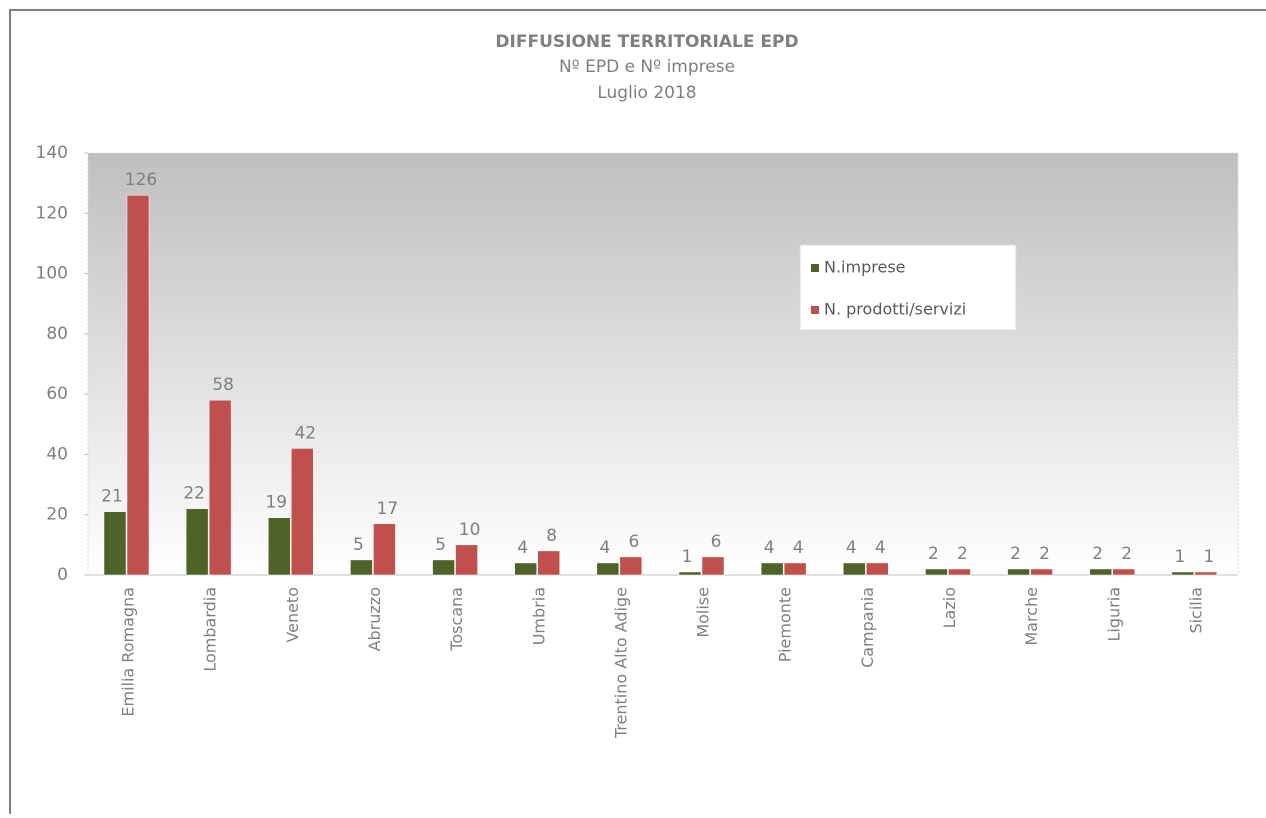 This screenshot has height=818, width=1266. What do you see at coordinates (785, 624) in the screenshot?
I see `x-tick-label: Piemonte` at bounding box center [785, 624].